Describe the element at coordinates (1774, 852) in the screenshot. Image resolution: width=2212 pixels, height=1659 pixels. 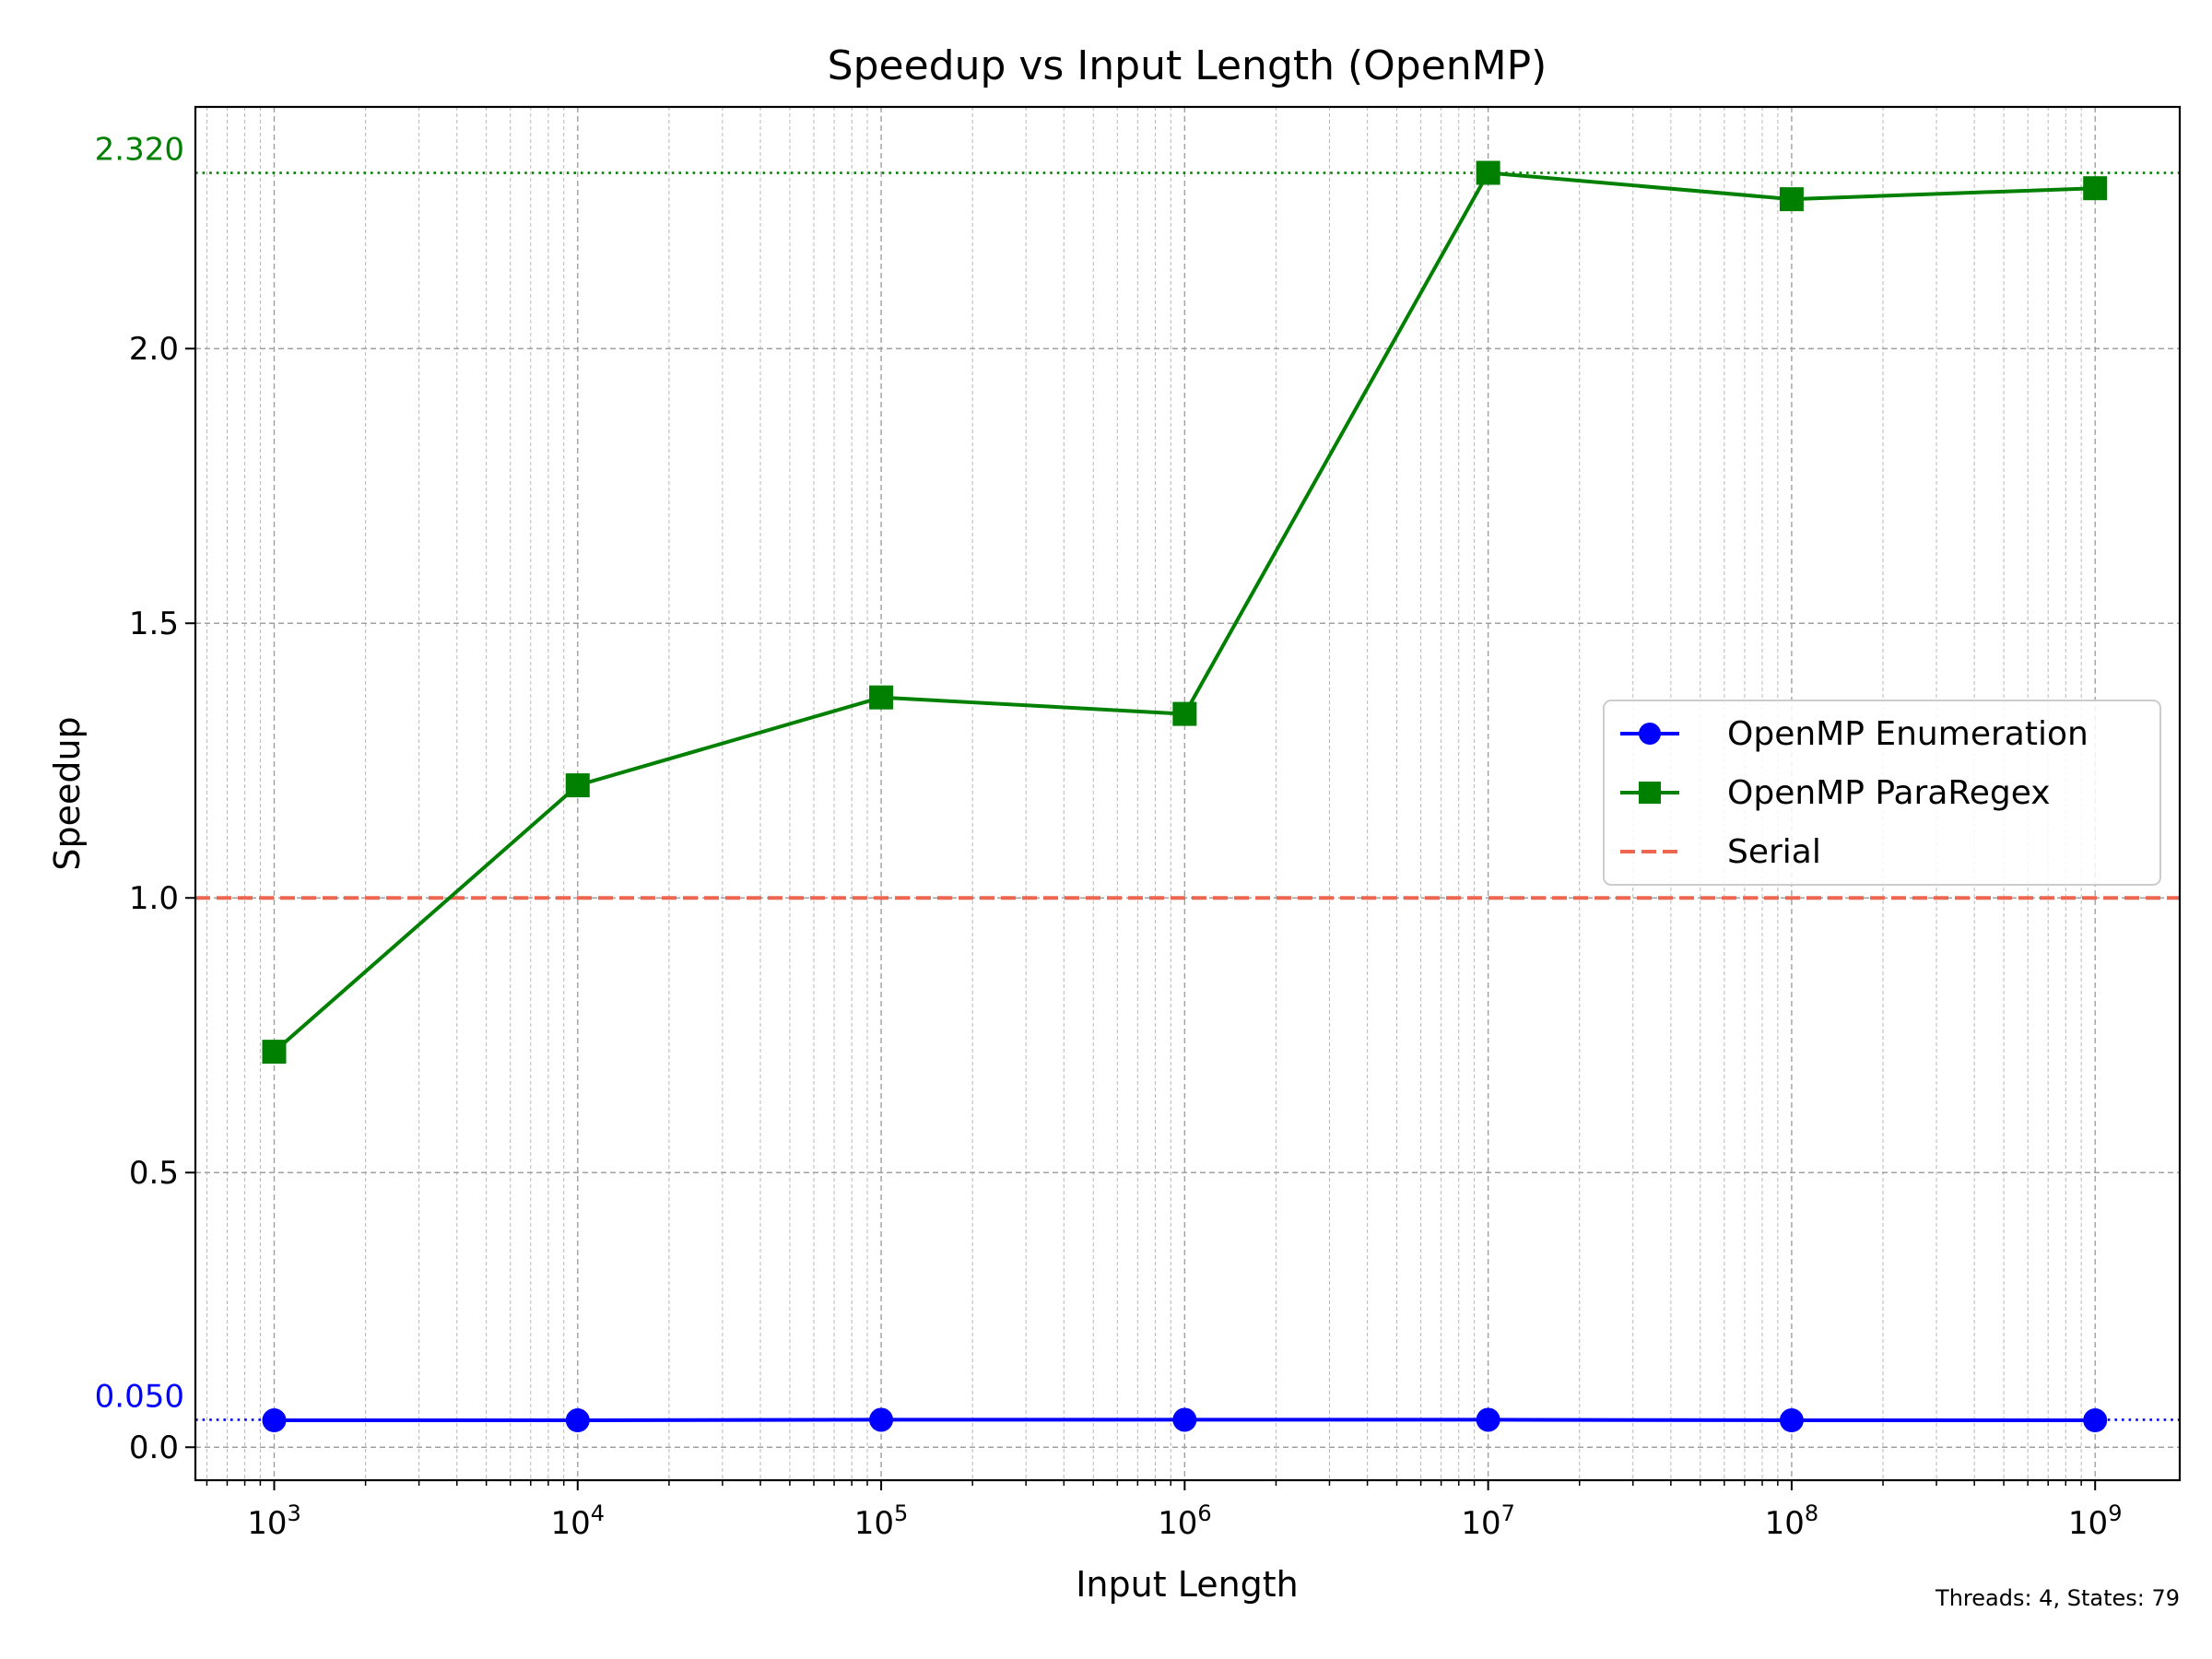
I see `legend-label: Serial` at that location.